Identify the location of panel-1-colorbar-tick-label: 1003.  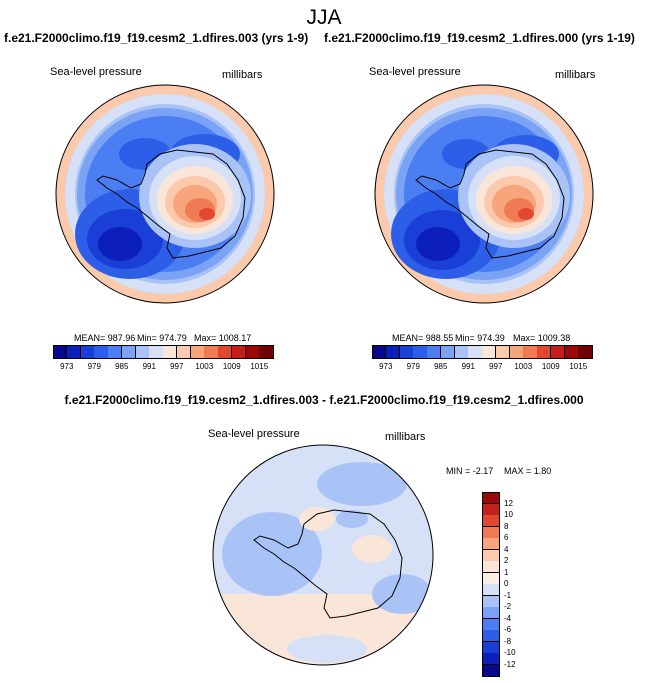
(204, 366).